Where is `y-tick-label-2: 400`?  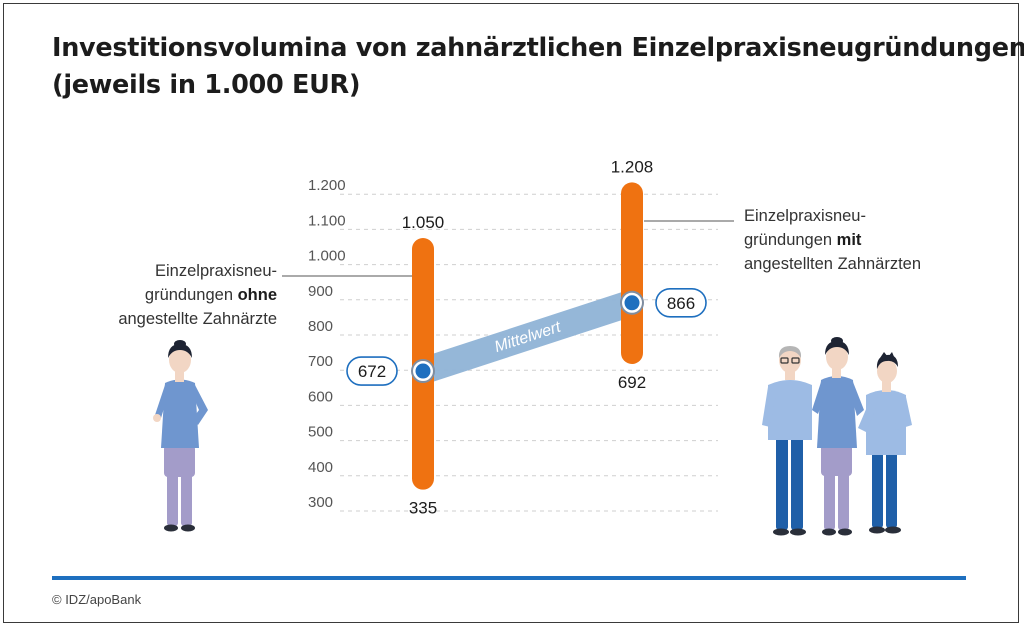 y-tick-label-2: 400 is located at coordinates (320, 467).